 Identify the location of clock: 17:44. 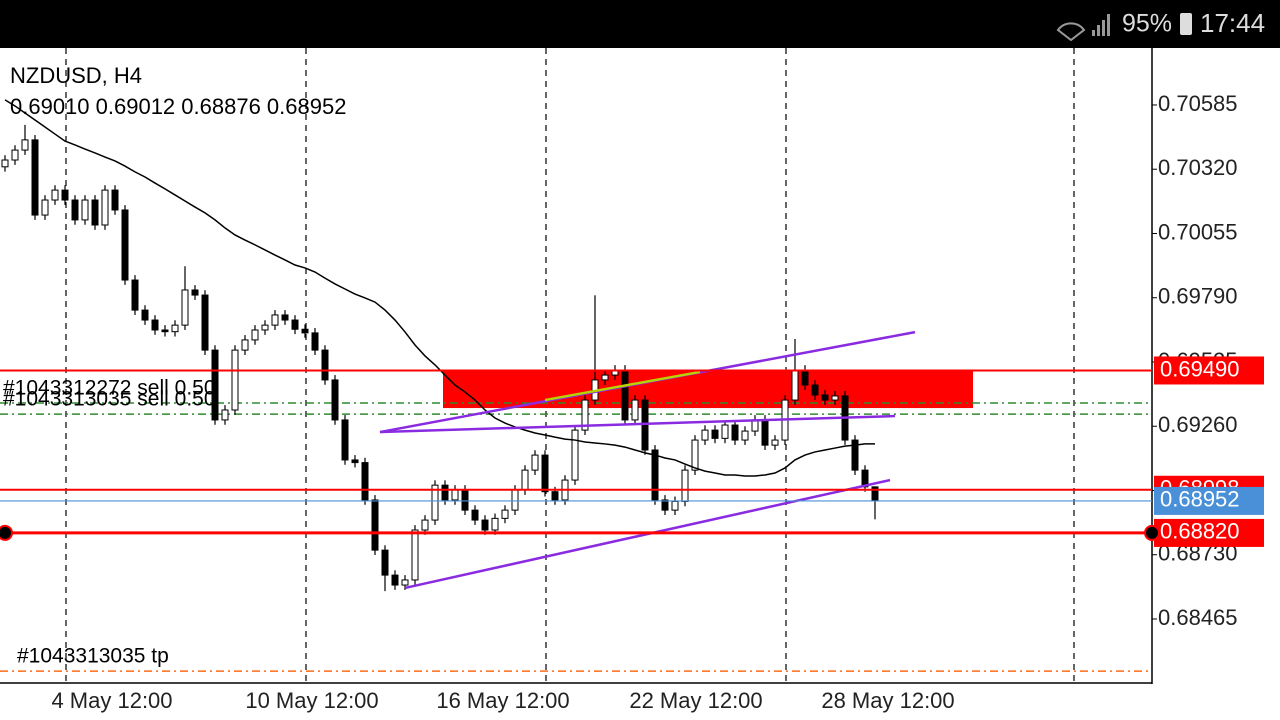
(1232, 23).